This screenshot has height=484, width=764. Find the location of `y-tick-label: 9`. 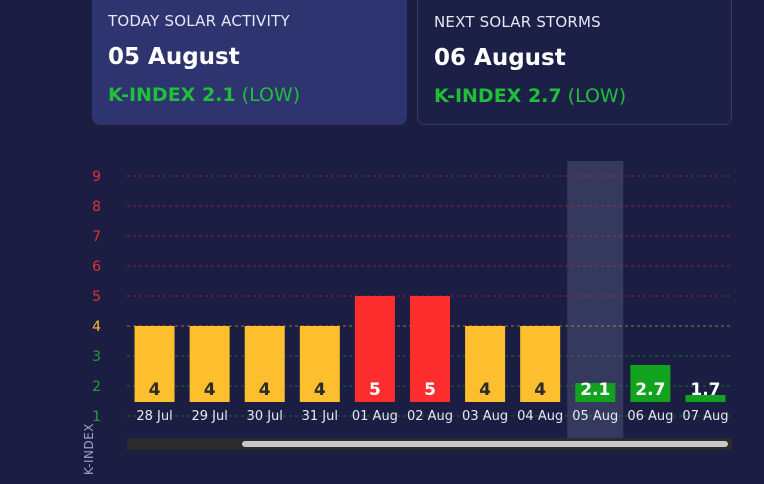

y-tick-label: 9 is located at coordinates (96, 177).